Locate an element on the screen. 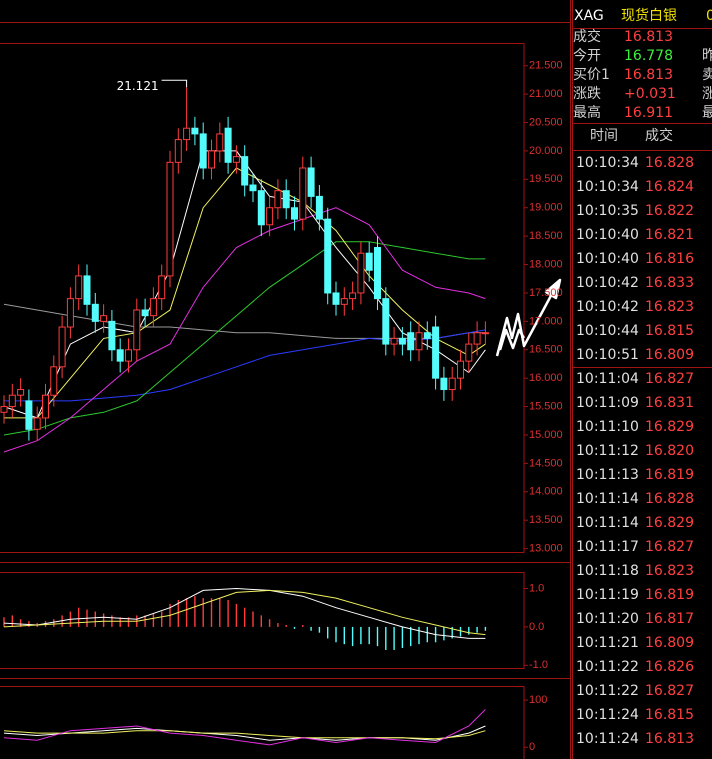 The height and width of the screenshot is (759, 712). quote-side-label: 卖 is located at coordinates (707, 75).